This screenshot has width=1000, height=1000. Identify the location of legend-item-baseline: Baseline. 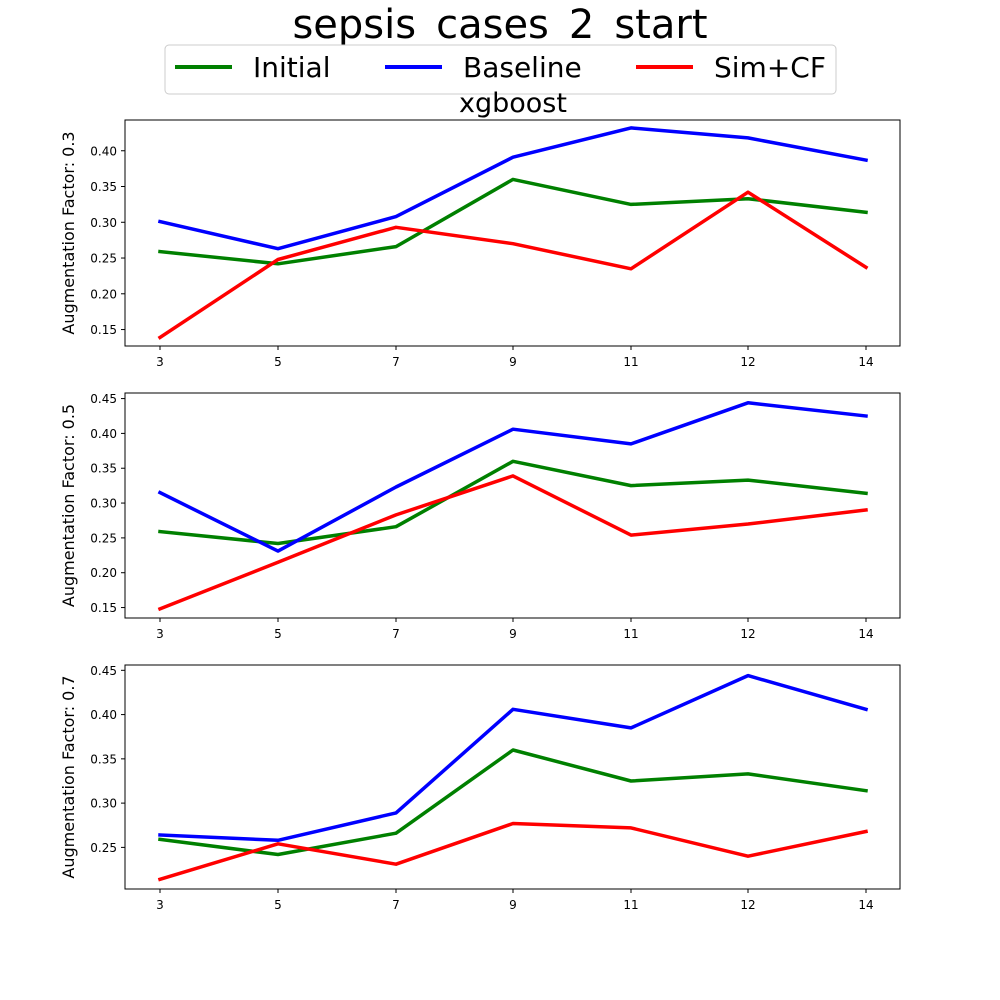
(483, 67).